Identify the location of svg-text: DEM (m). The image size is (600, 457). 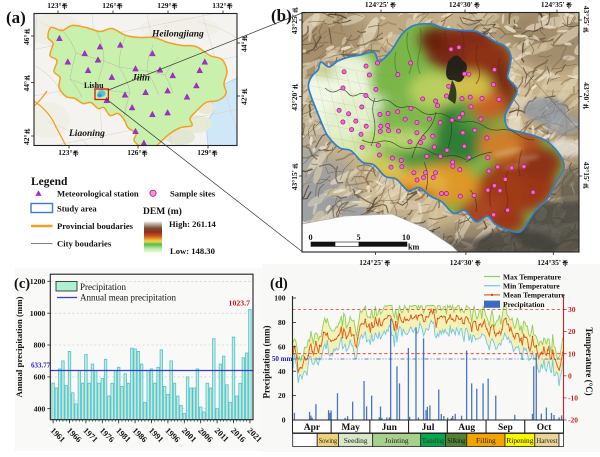
(162, 211).